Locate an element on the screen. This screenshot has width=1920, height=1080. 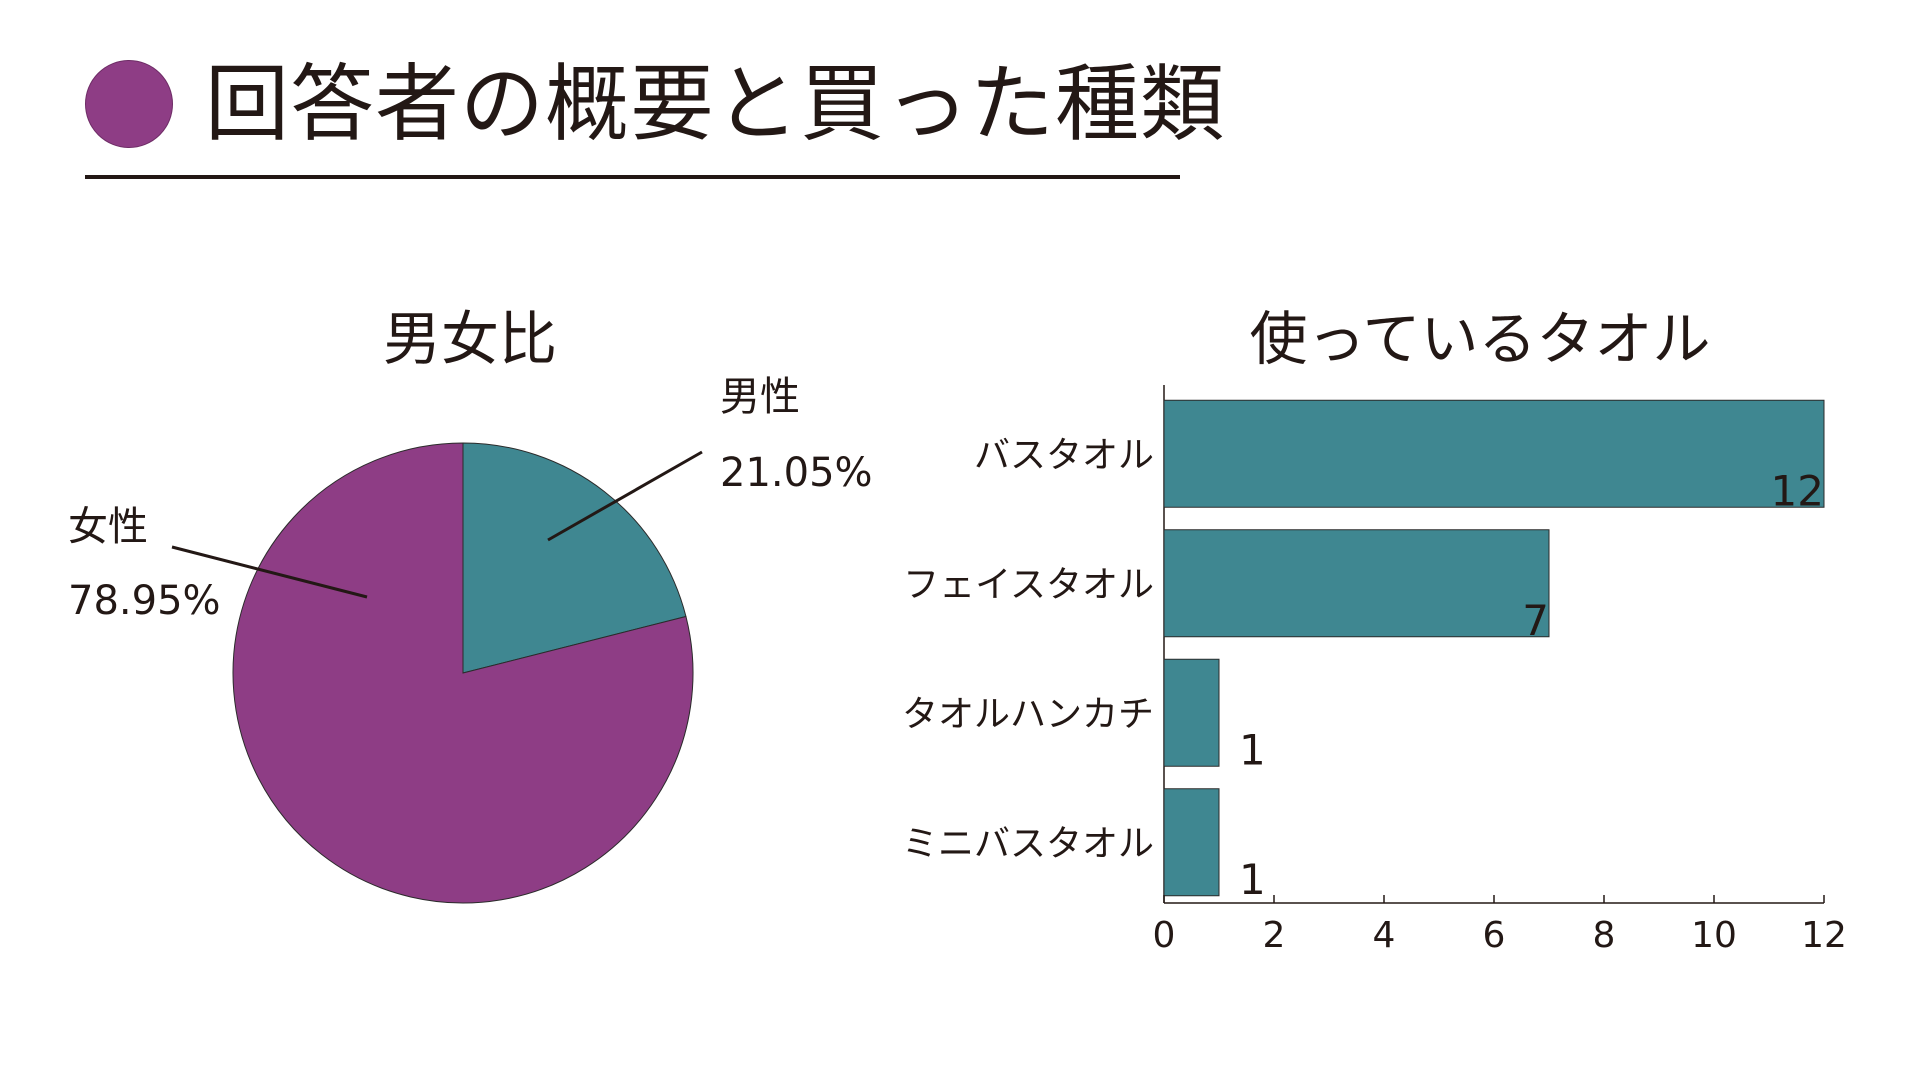
bar-value-label: 12 is located at coordinates (1797, 490).